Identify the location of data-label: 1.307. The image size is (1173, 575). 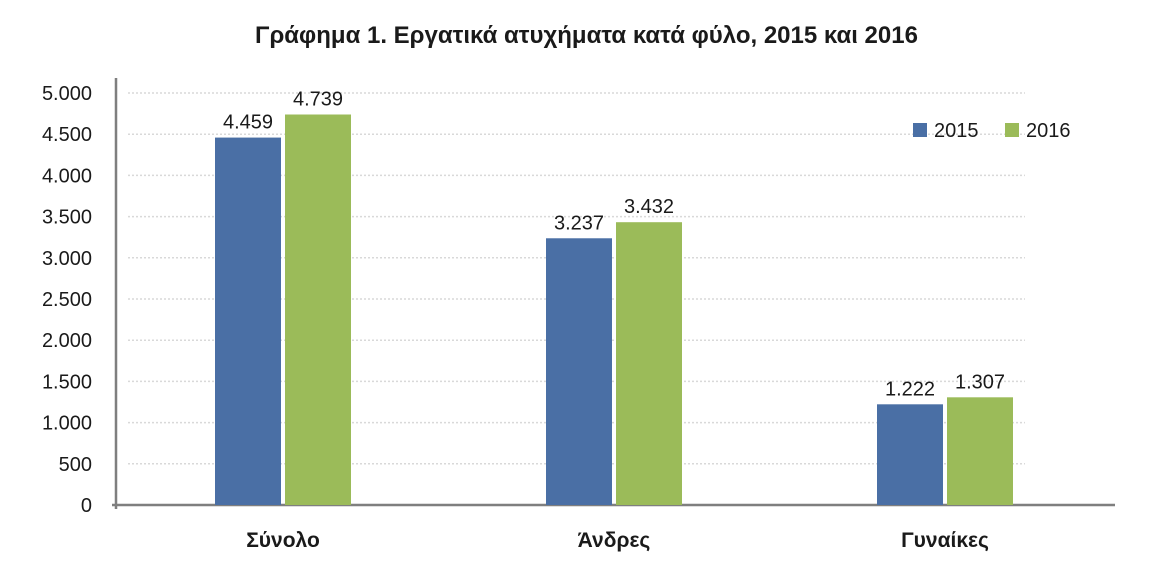
(980, 382).